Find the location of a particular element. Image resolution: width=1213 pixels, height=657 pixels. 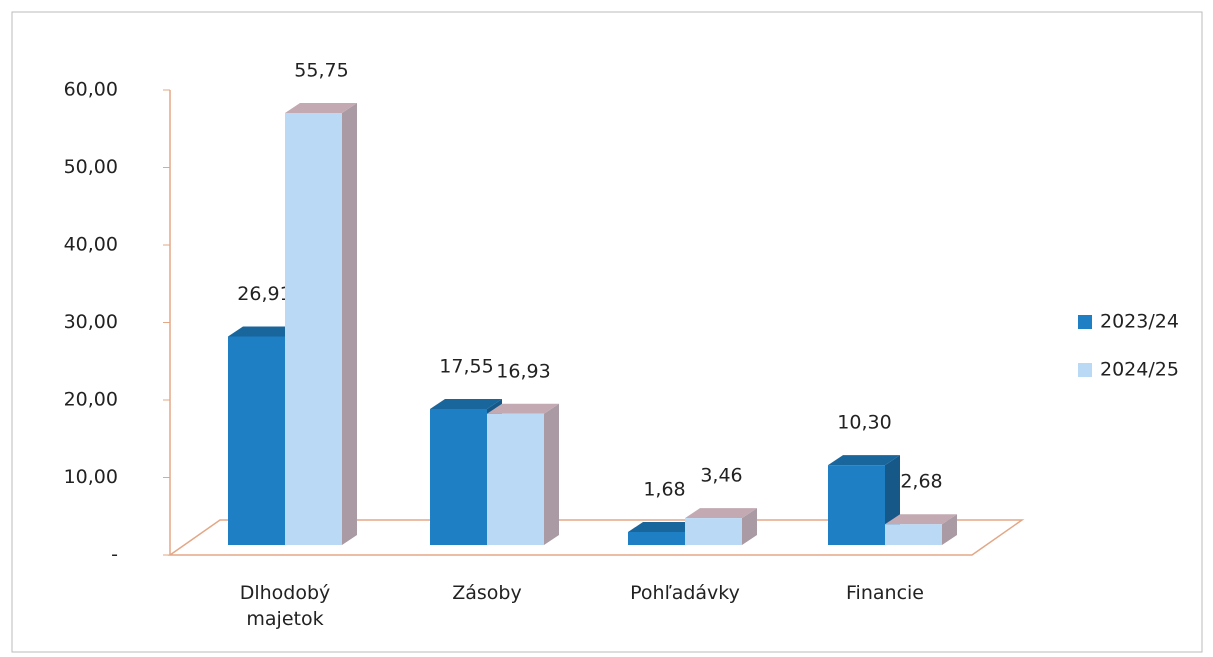

value-label: 16,93 is located at coordinates (523, 371).